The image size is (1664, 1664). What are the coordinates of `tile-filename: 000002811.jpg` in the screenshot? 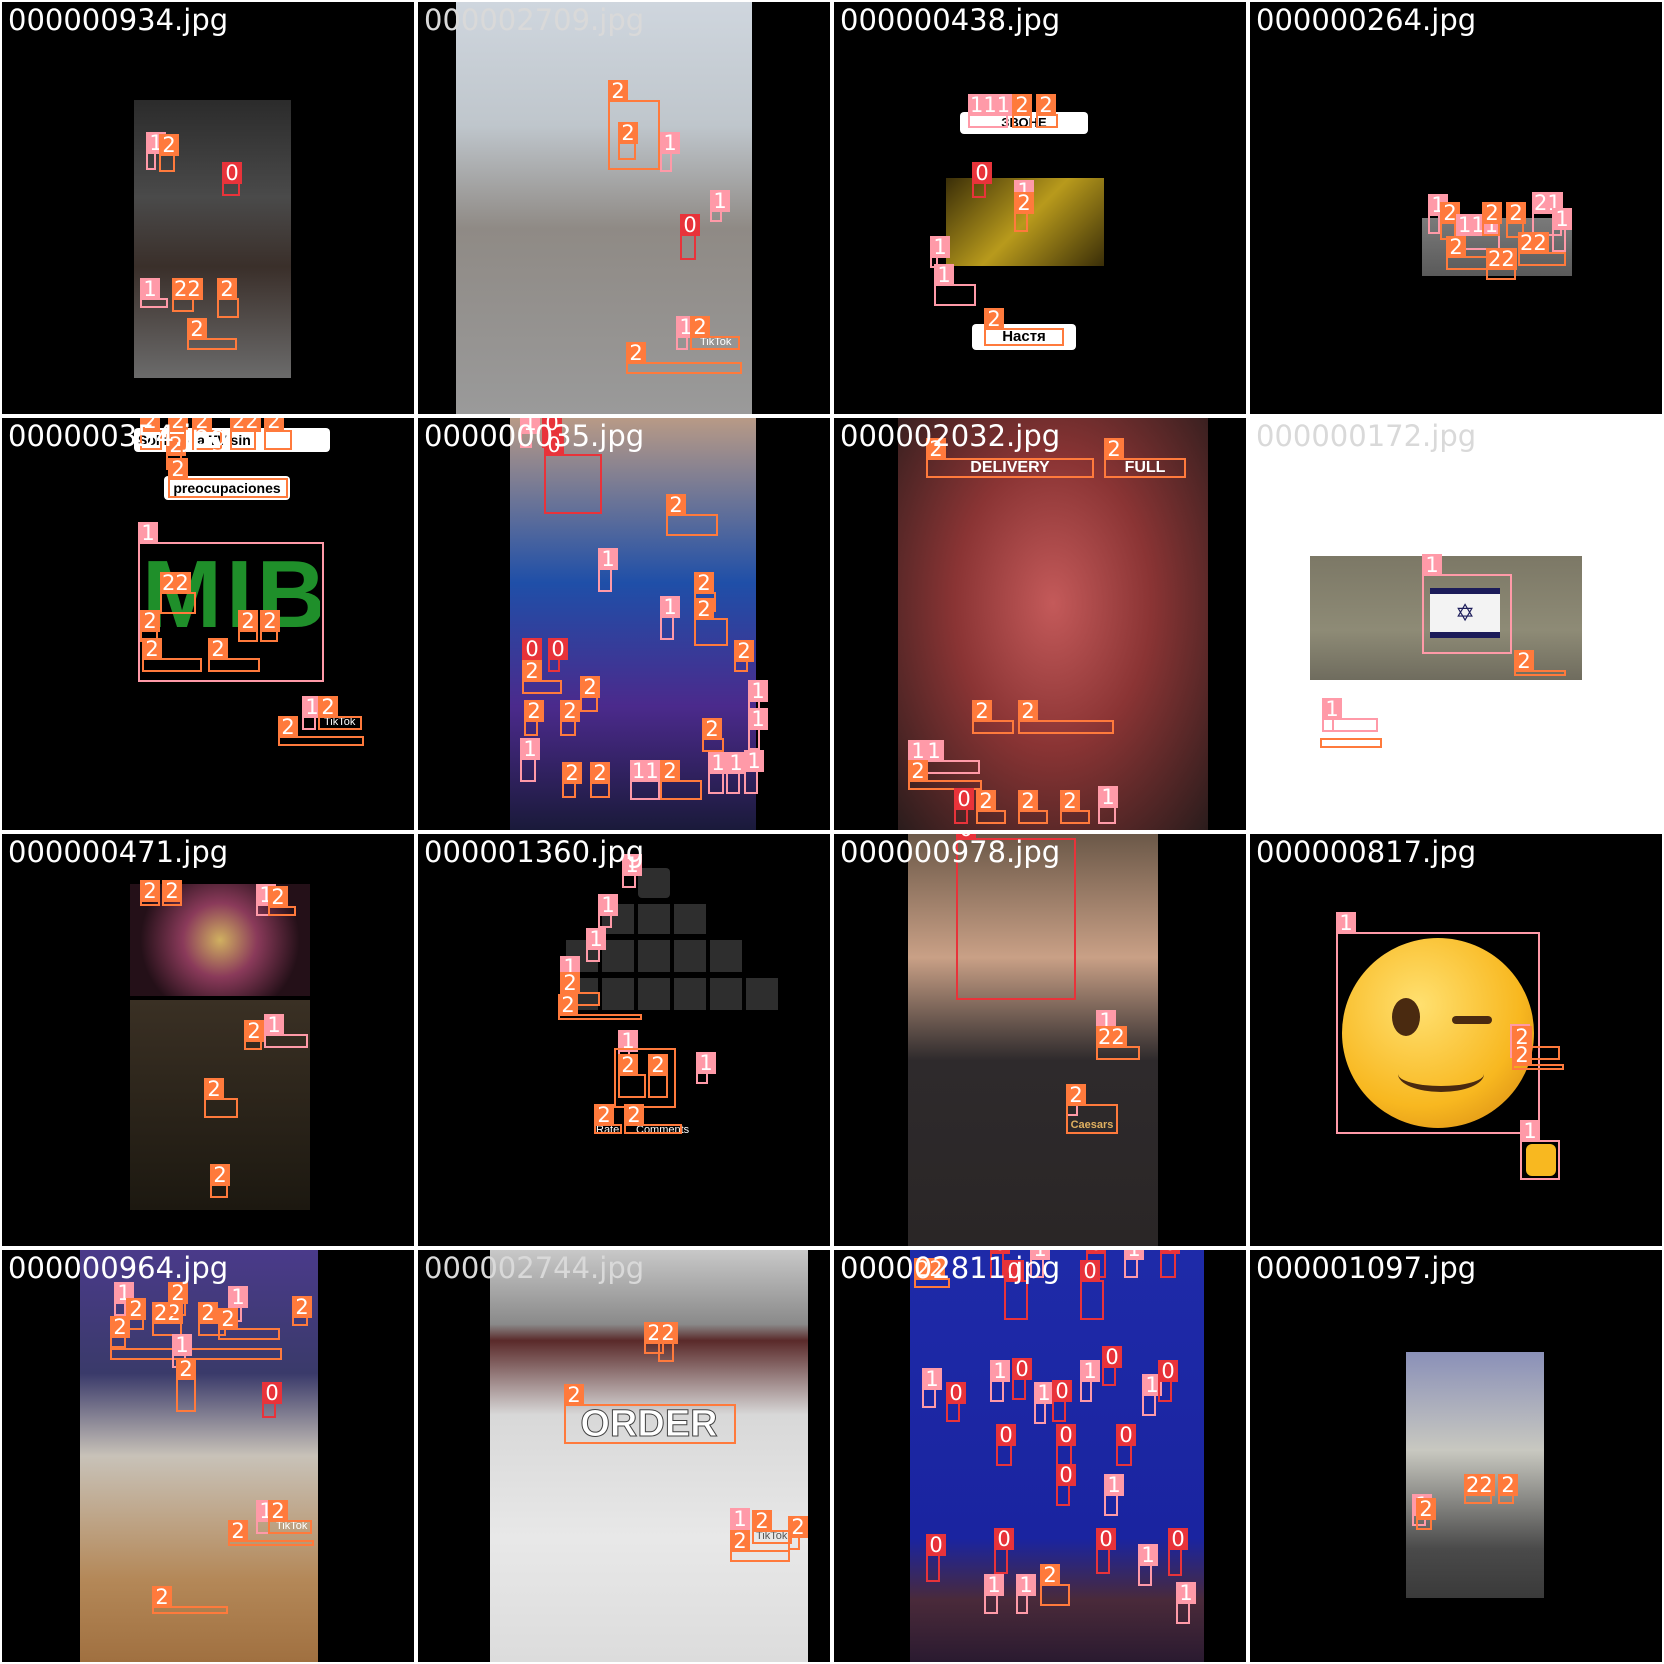 It's located at (950, 1268).